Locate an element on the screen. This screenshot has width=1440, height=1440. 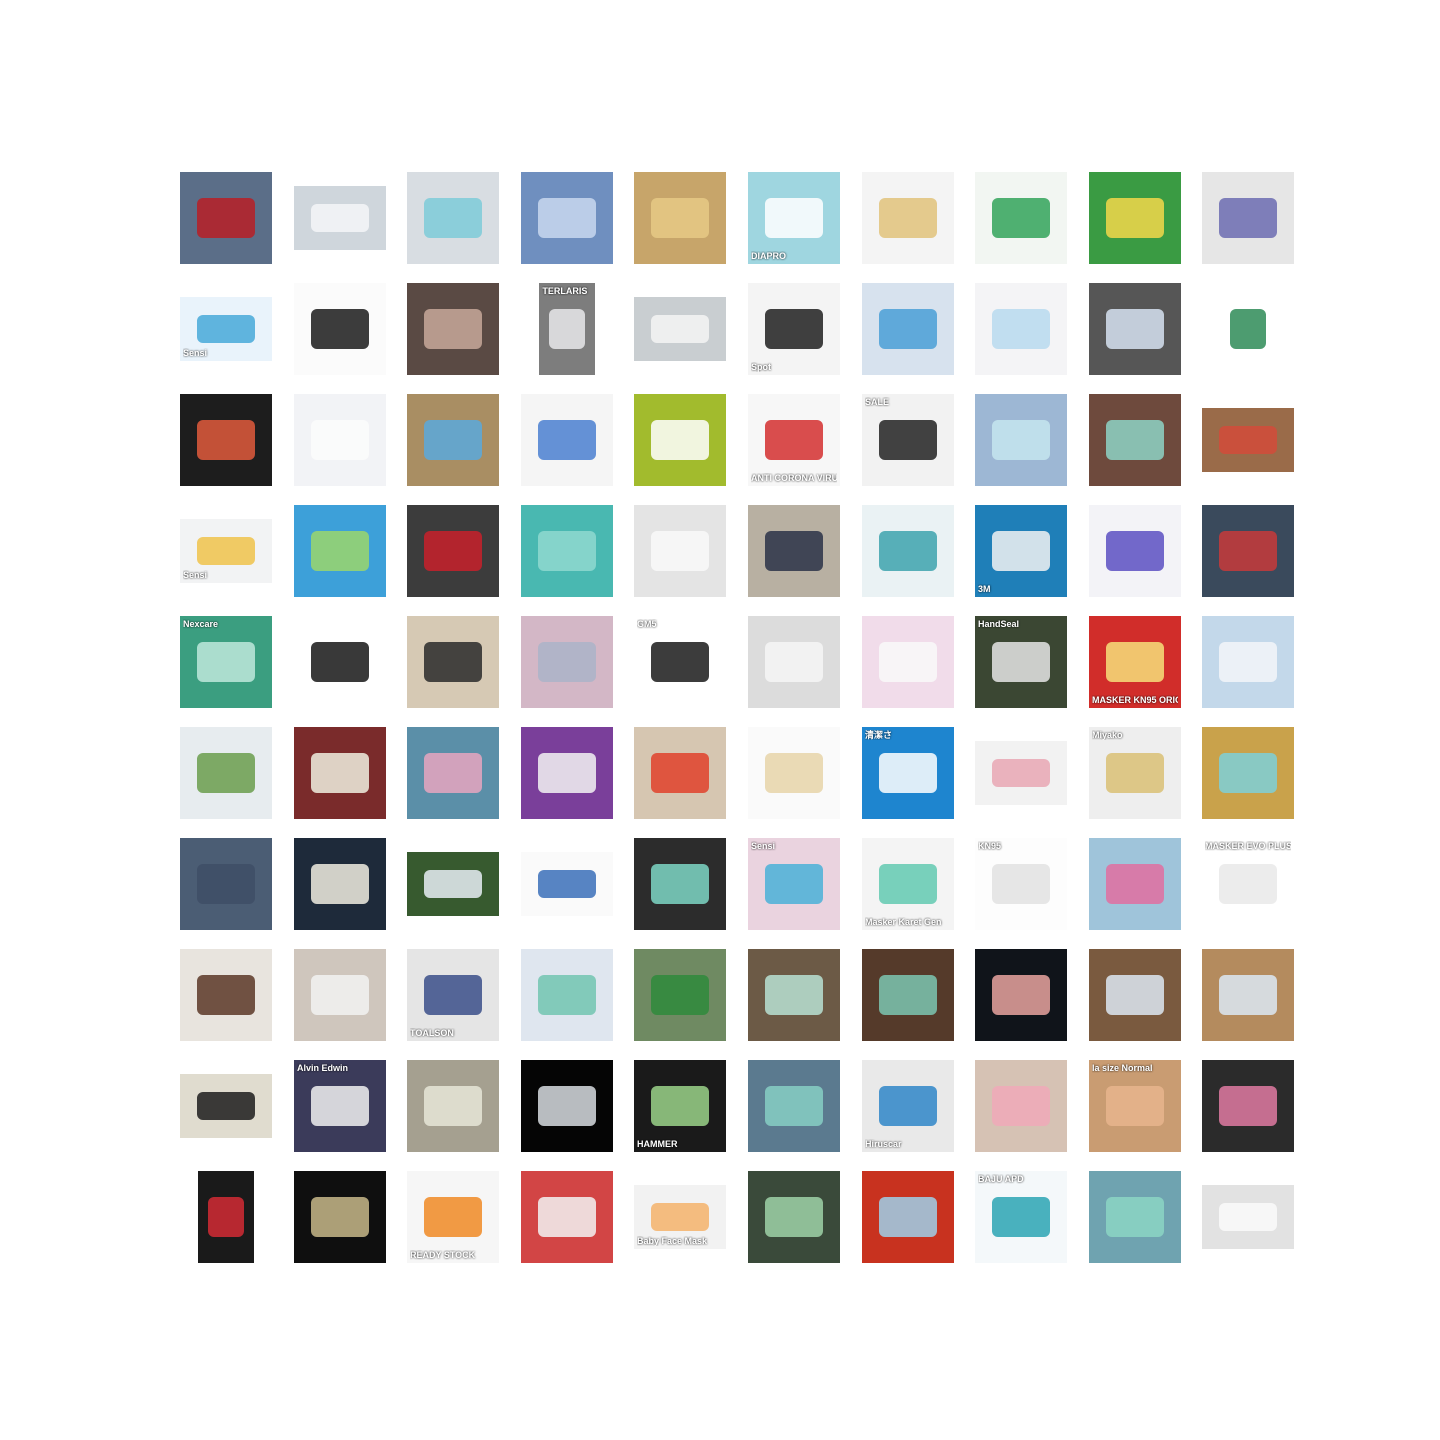
product-thumbnail: SALE is located at coordinates (908, 440).